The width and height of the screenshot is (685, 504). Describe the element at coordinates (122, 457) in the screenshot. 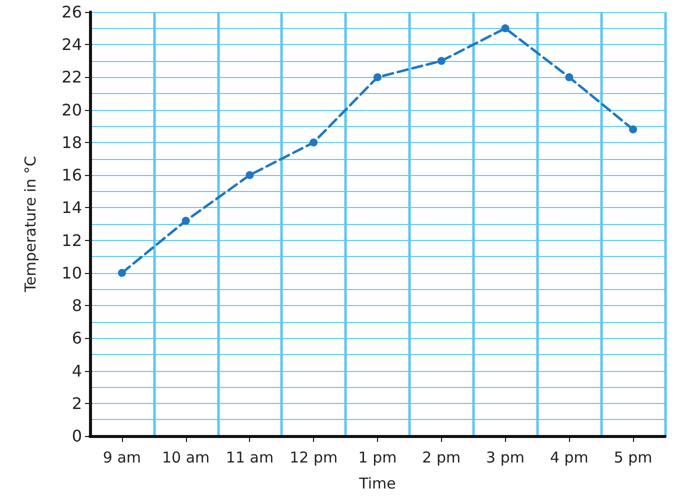

I see `x-tick-label: 9 am` at that location.